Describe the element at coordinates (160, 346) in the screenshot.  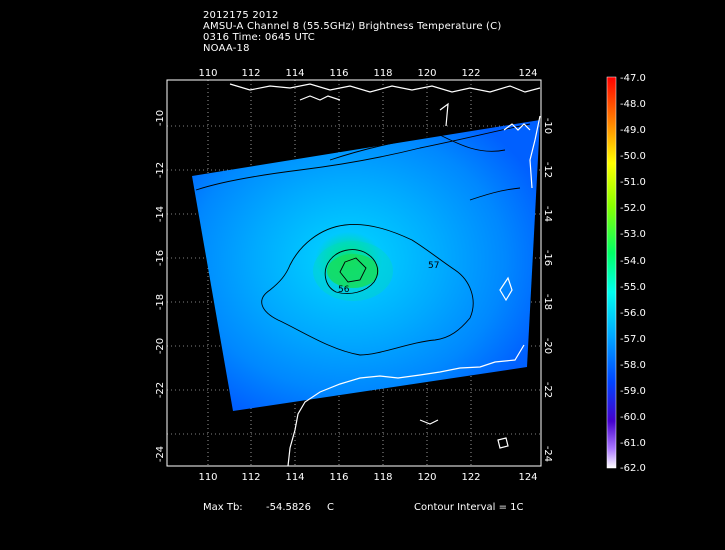
I see `lat-label-left: -20` at that location.